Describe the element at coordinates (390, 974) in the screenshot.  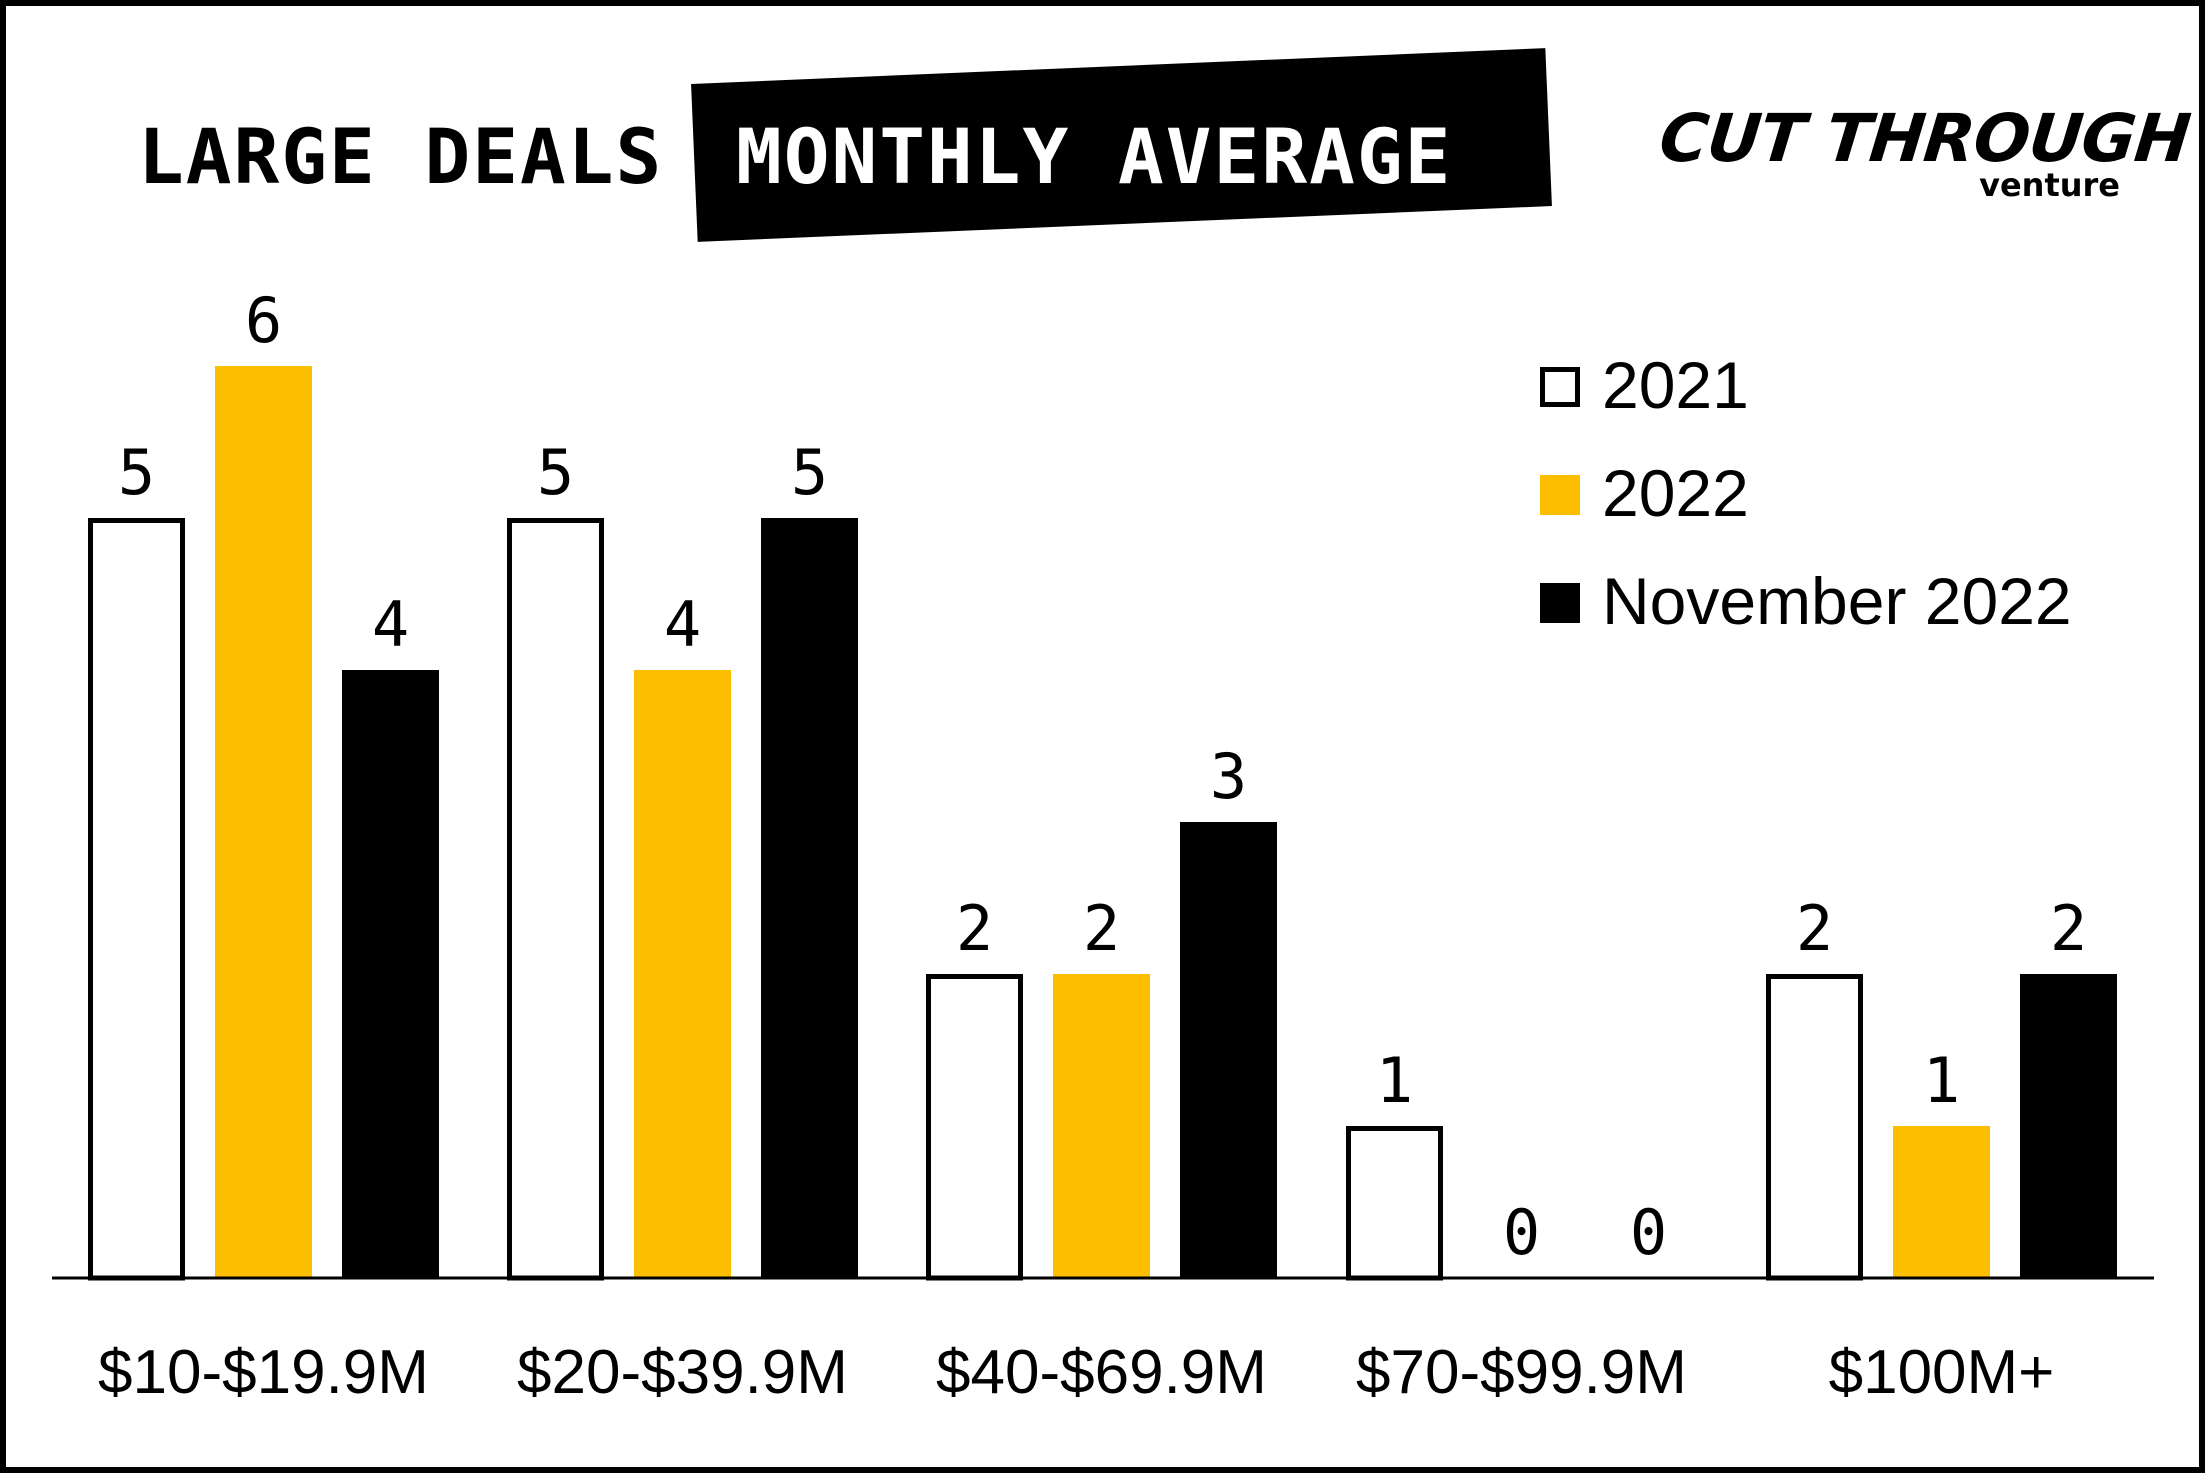
I see `bar-november-2022-10-19-9m` at that location.